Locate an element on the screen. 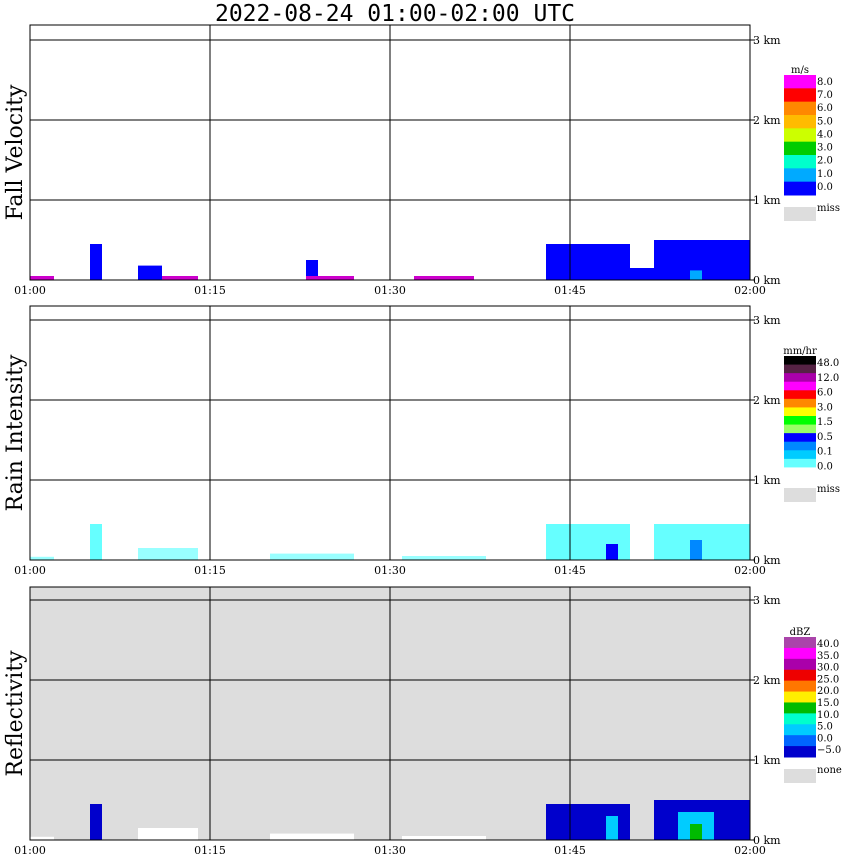  legend-label: −5.0 is located at coordinates (829, 750).